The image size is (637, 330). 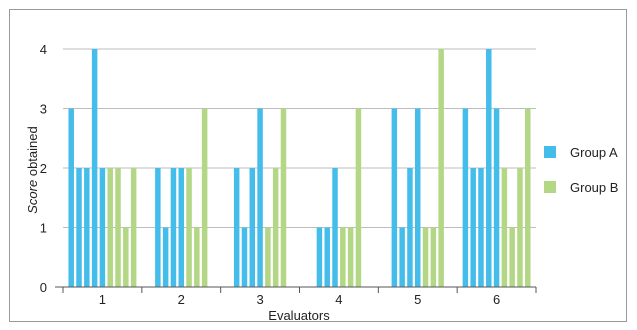 What do you see at coordinates (32, 153) in the screenshot?
I see `y-axis-title-rest: obtained` at bounding box center [32, 153].